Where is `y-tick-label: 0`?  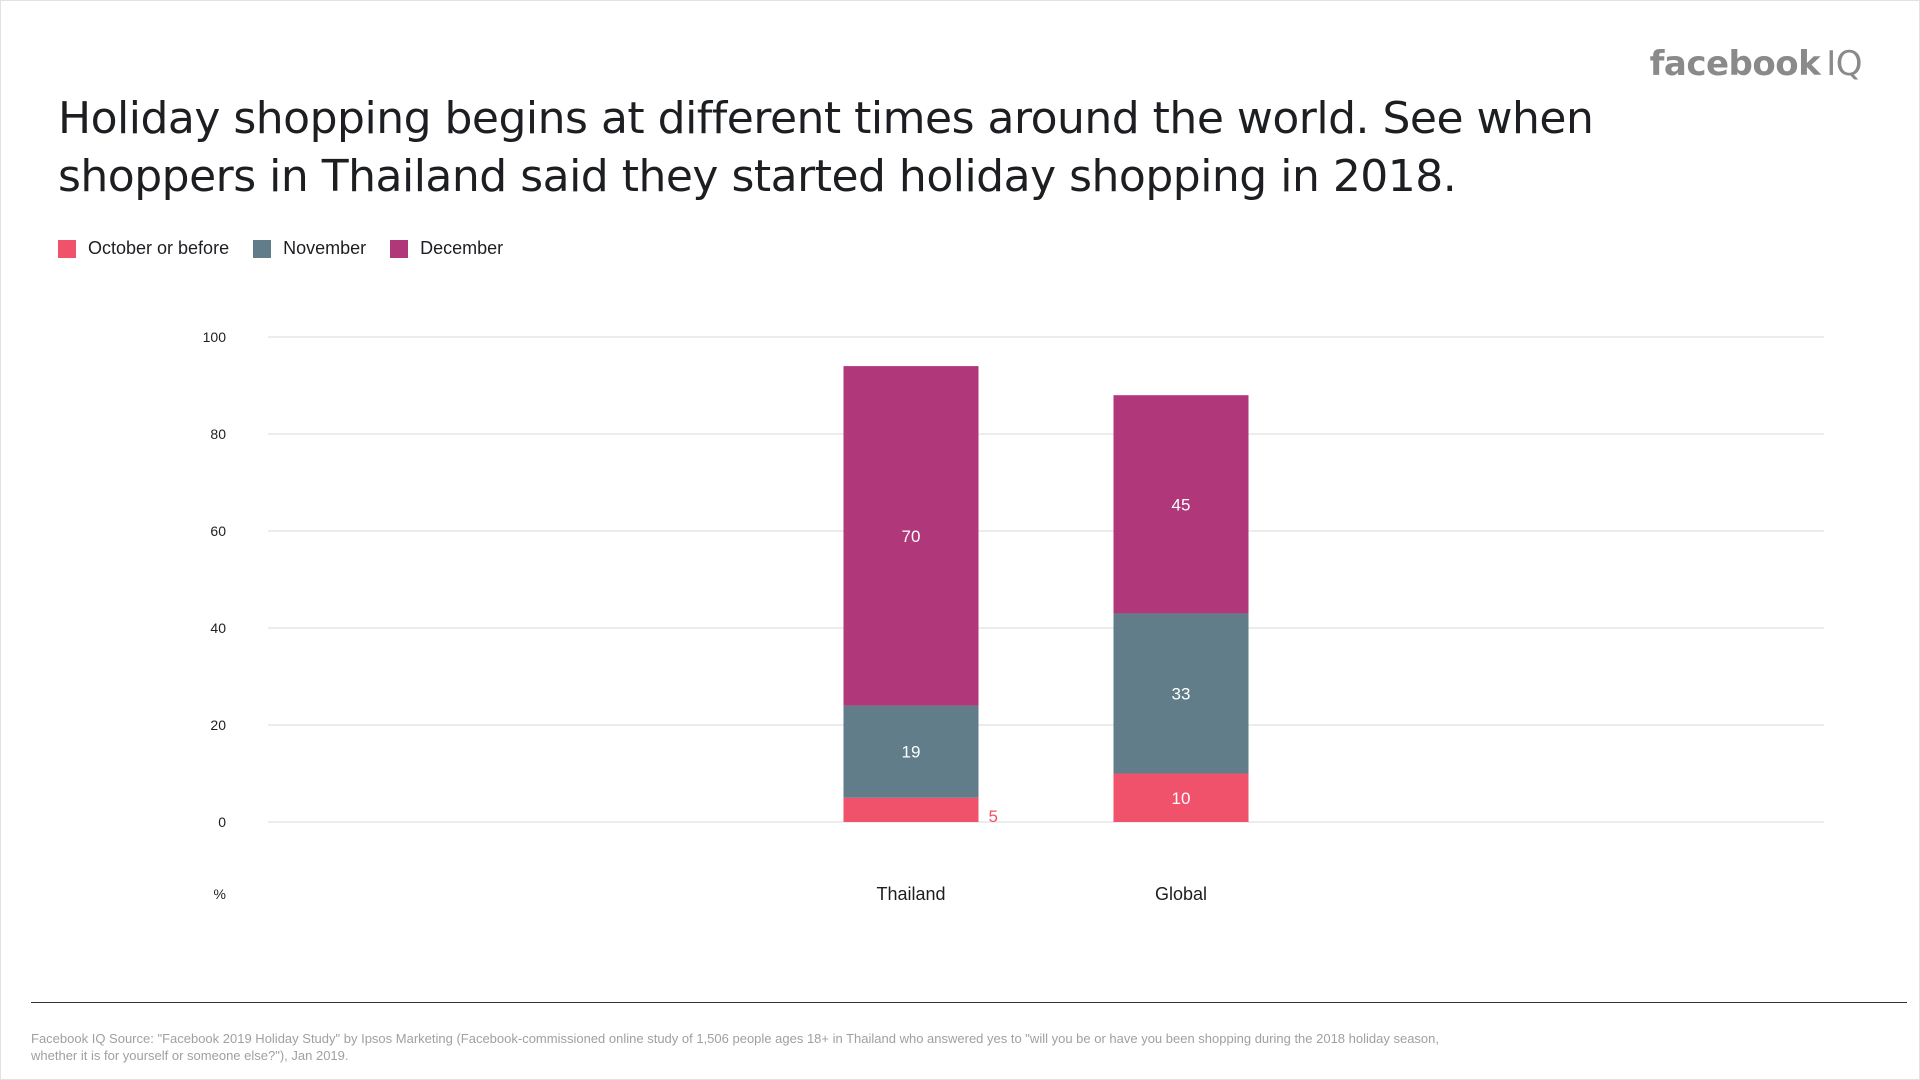 y-tick-label: 0 is located at coordinates (222, 822).